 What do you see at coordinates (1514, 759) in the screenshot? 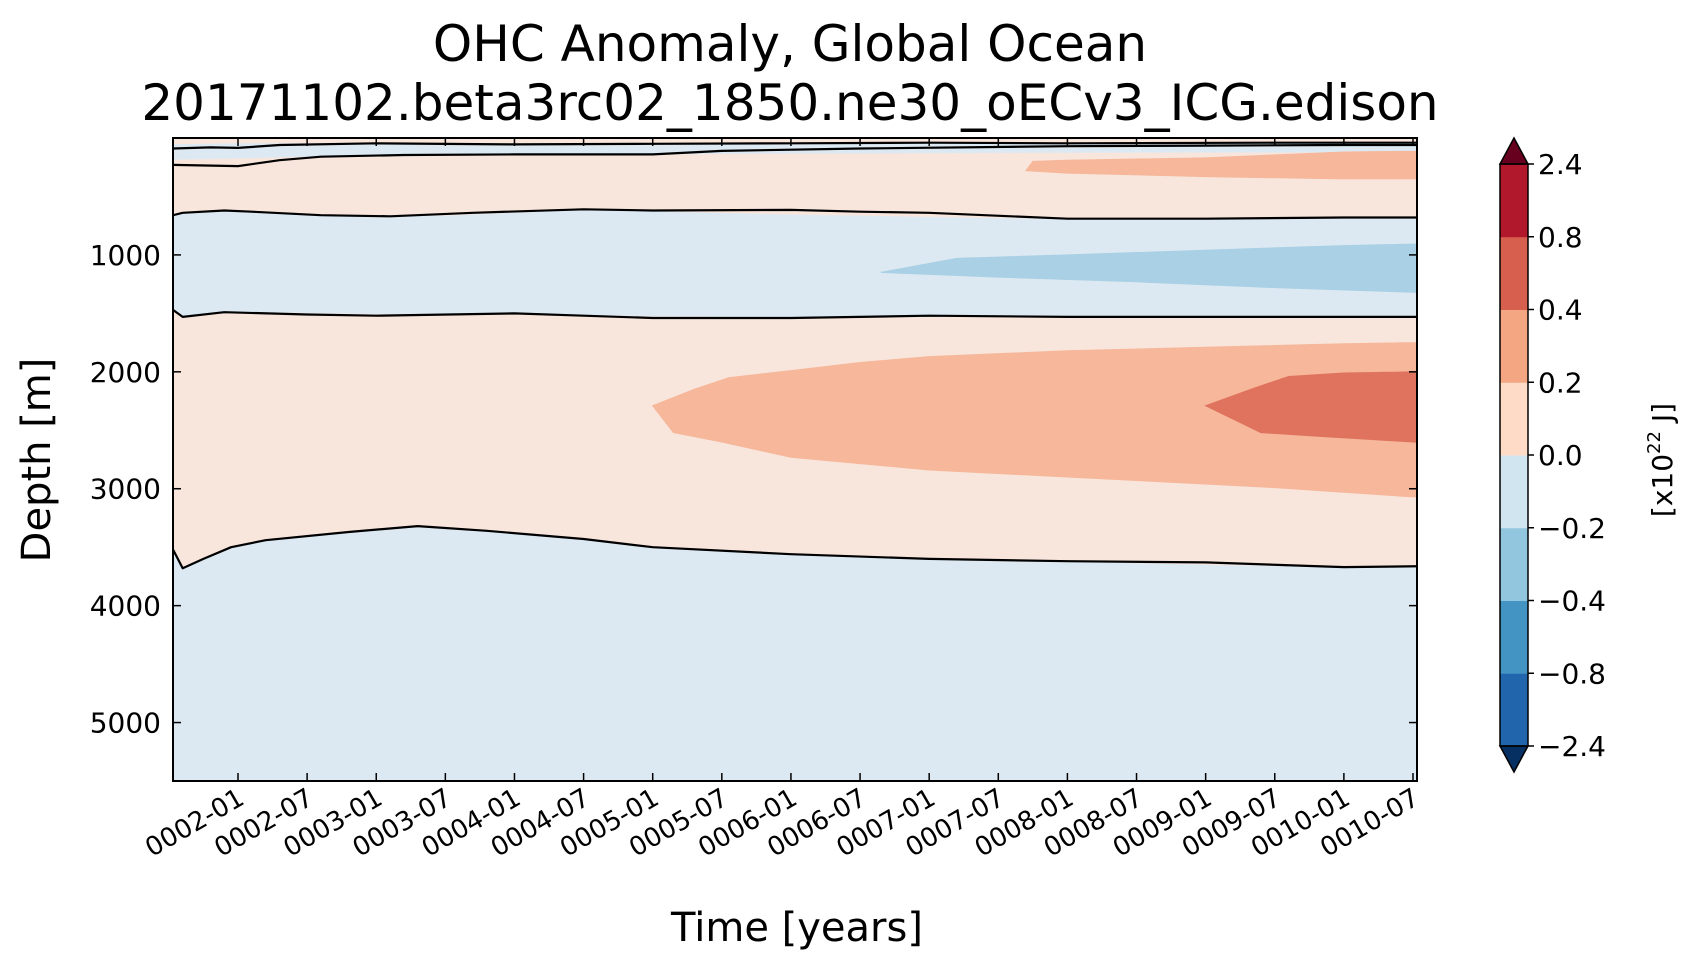
I see `colorbar-under-arrow` at bounding box center [1514, 759].